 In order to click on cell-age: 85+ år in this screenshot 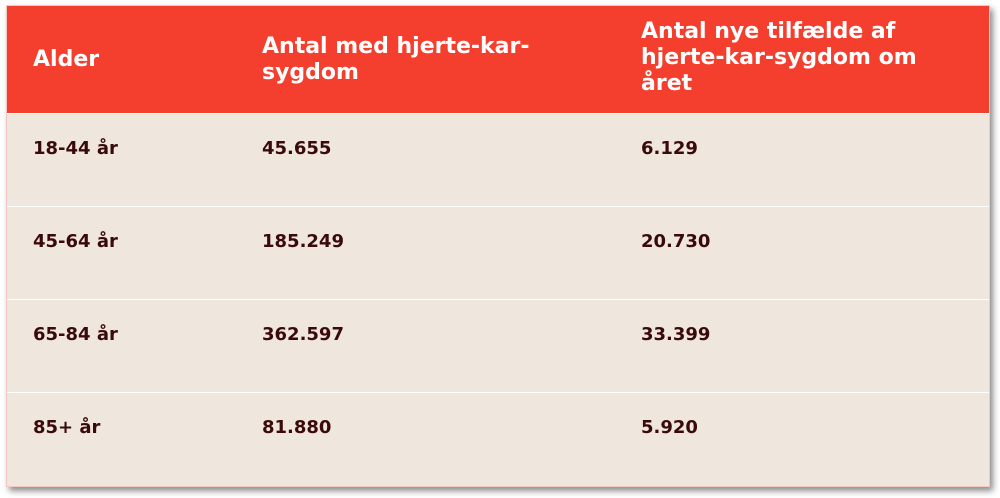, I will do `click(67, 427)`.